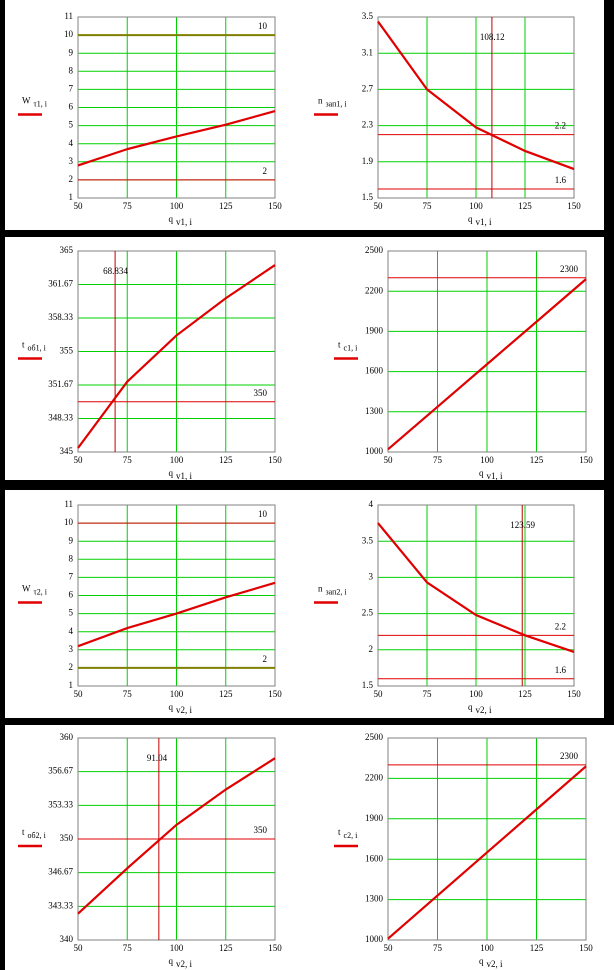 The width and height of the screenshot is (614, 970). I want to click on y-tick-label: 10, so click(69, 522).